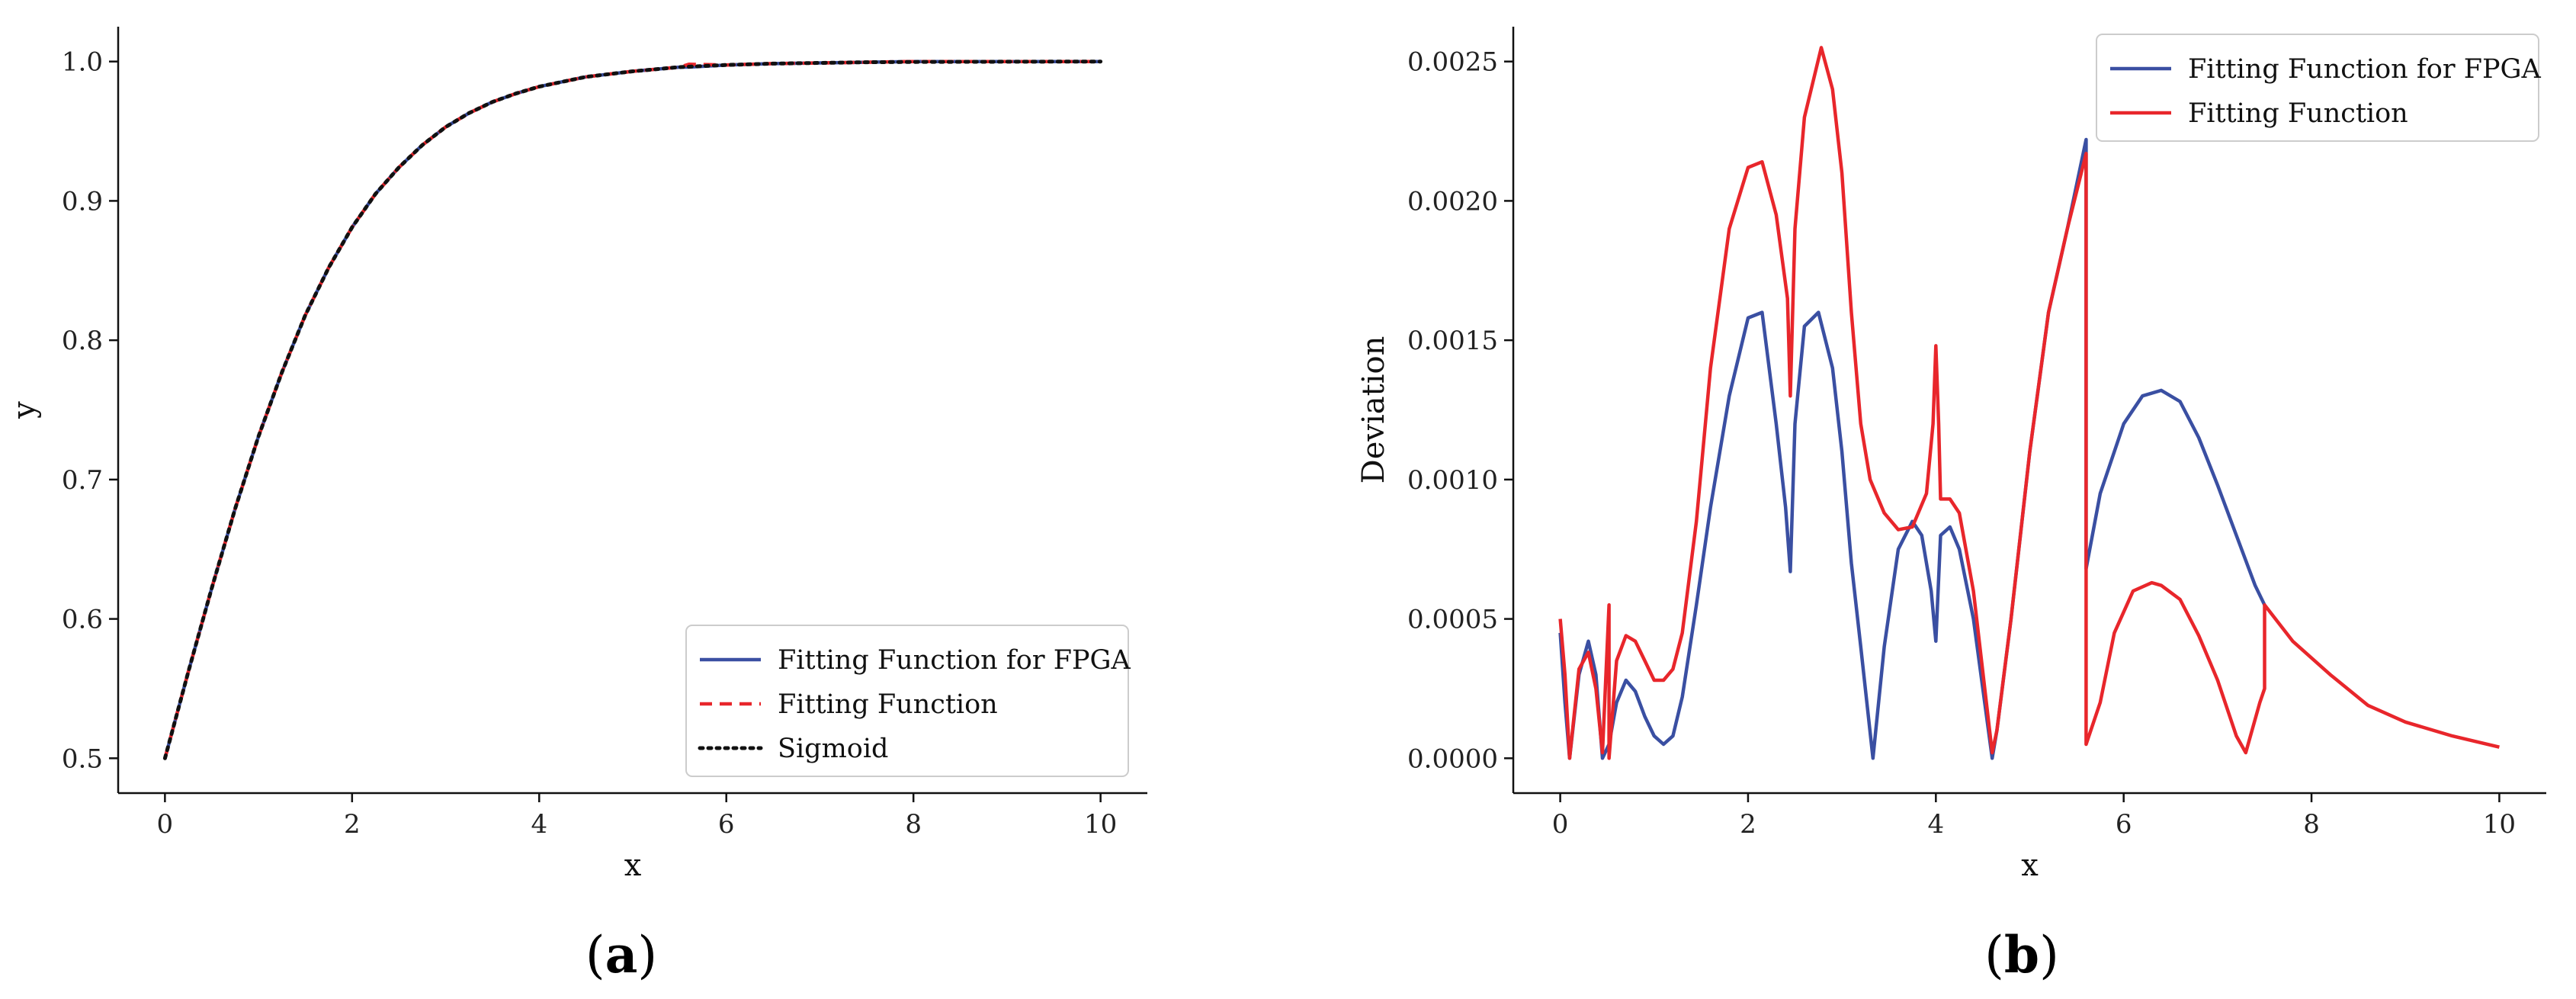 The height and width of the screenshot is (999, 2576). Describe the element at coordinates (1452, 480) in the screenshot. I see `y-tick-label: 0.0010` at that location.